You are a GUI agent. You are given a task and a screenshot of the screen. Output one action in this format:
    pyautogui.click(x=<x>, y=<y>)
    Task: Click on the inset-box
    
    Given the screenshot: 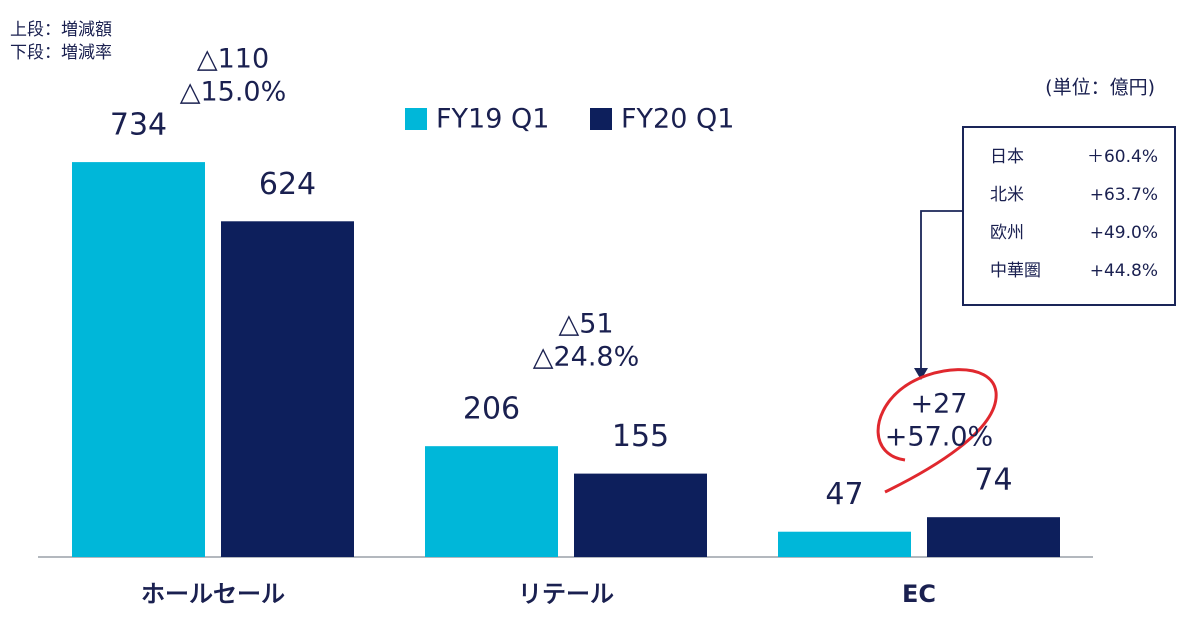 What is the action you would take?
    pyautogui.click(x=1069, y=216)
    